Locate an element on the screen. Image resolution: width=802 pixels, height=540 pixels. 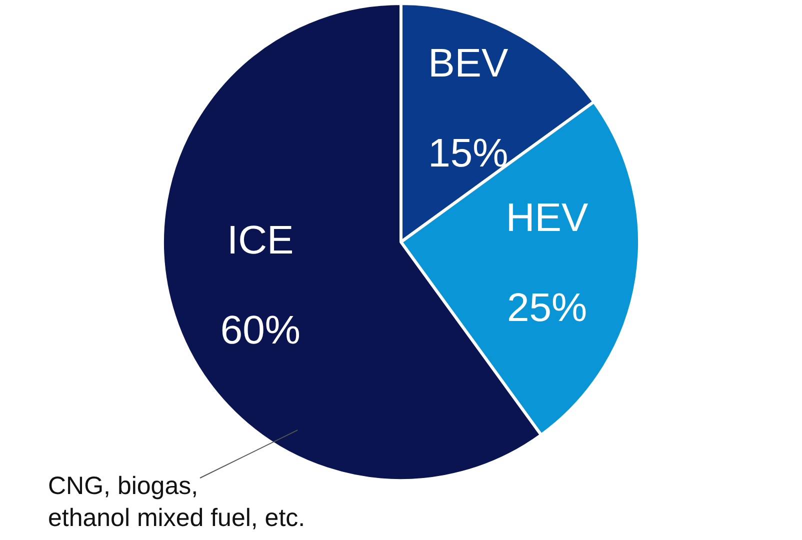
text: CNG, biogas, ethanol mixed fuel, etc. is located at coordinates (177, 502).